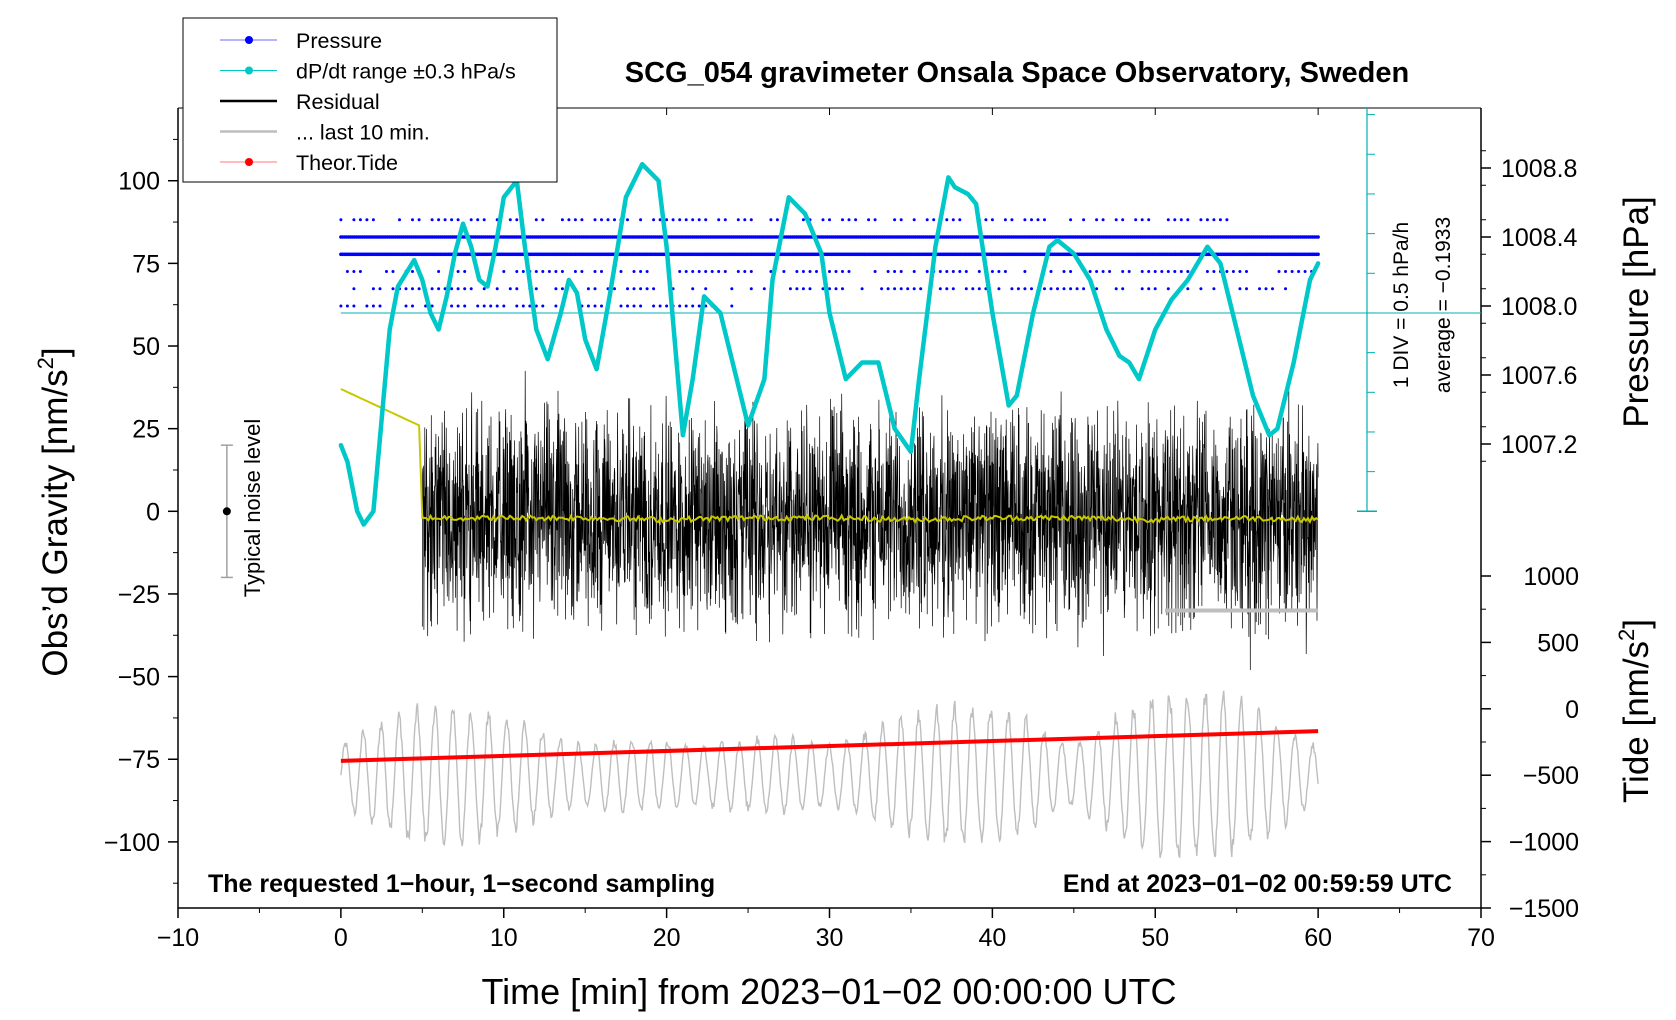 This screenshot has width=1676, height=1020. I want to click on residual-smoothed-line, so click(829, 456).